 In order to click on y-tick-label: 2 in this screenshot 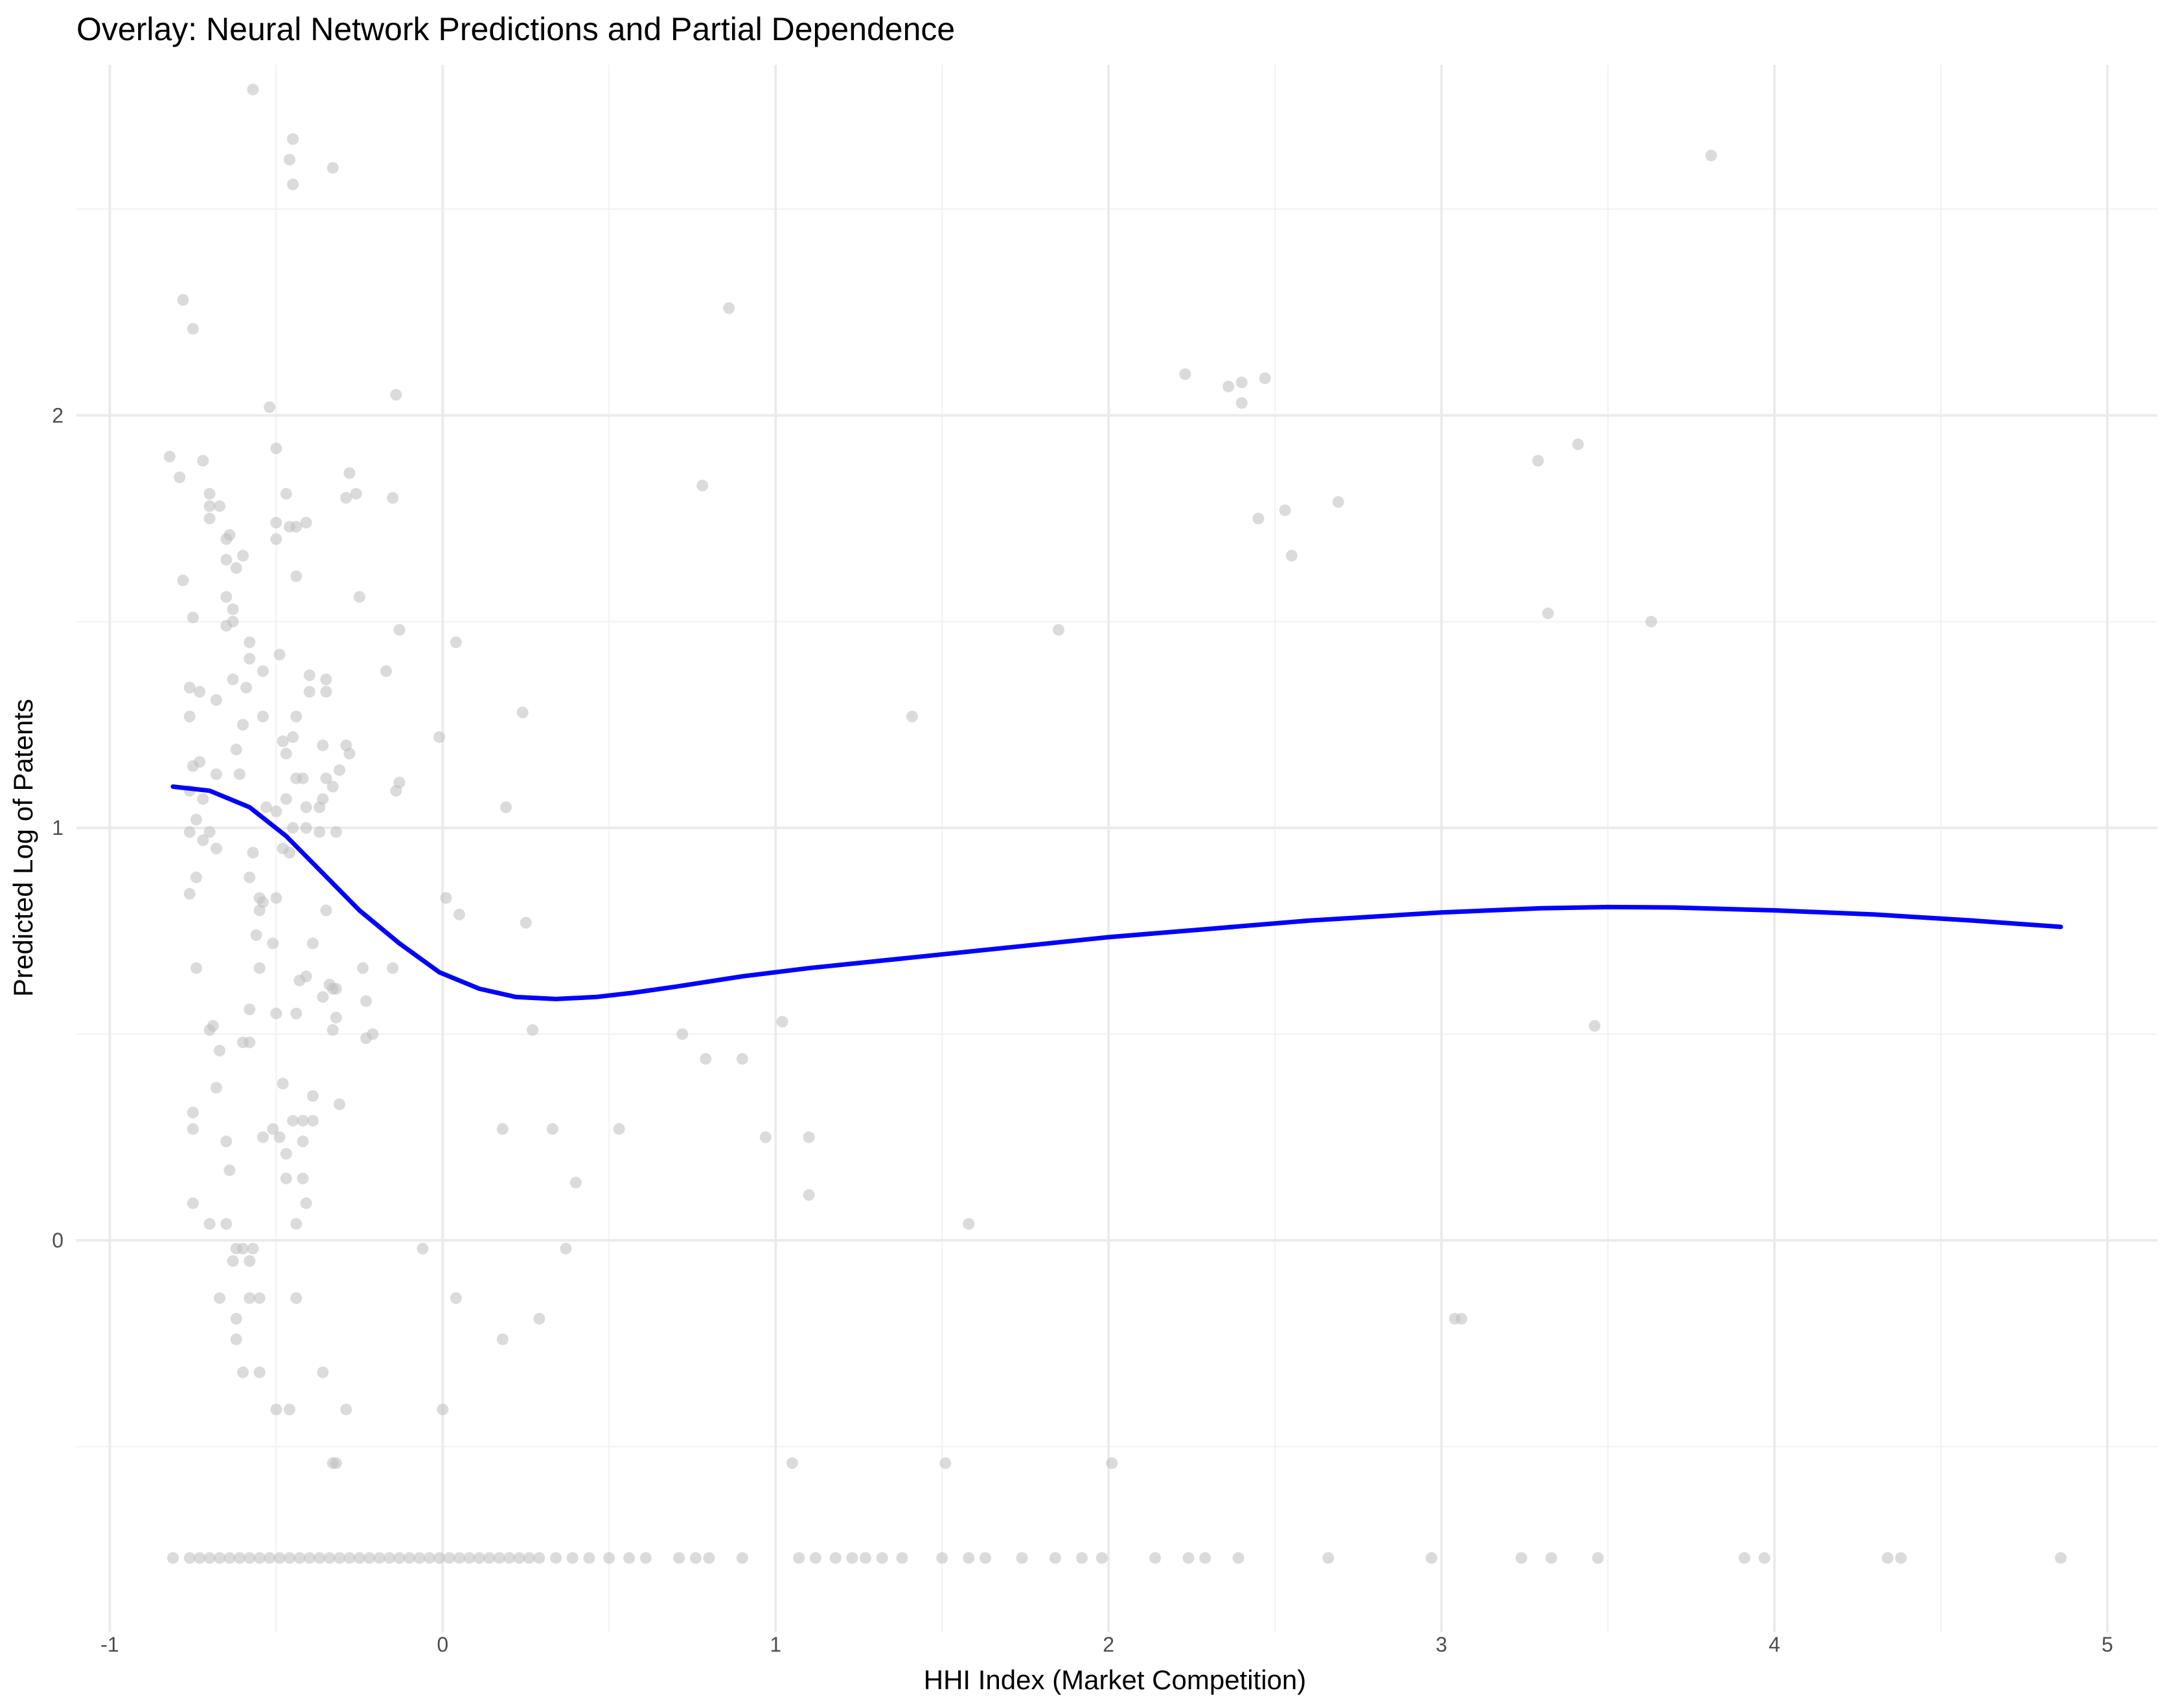, I will do `click(58, 415)`.